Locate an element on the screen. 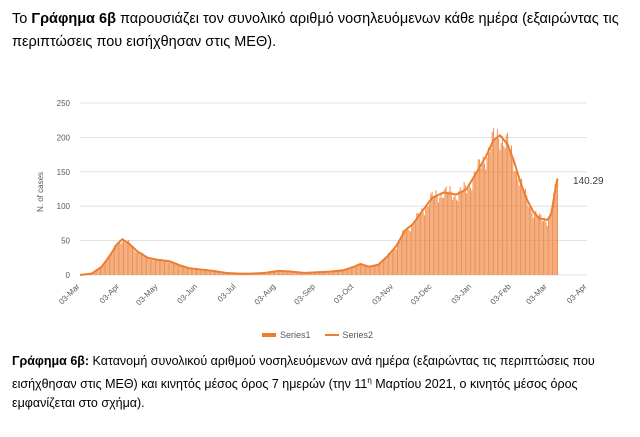  y-tick-label: 50 is located at coordinates (65, 241).